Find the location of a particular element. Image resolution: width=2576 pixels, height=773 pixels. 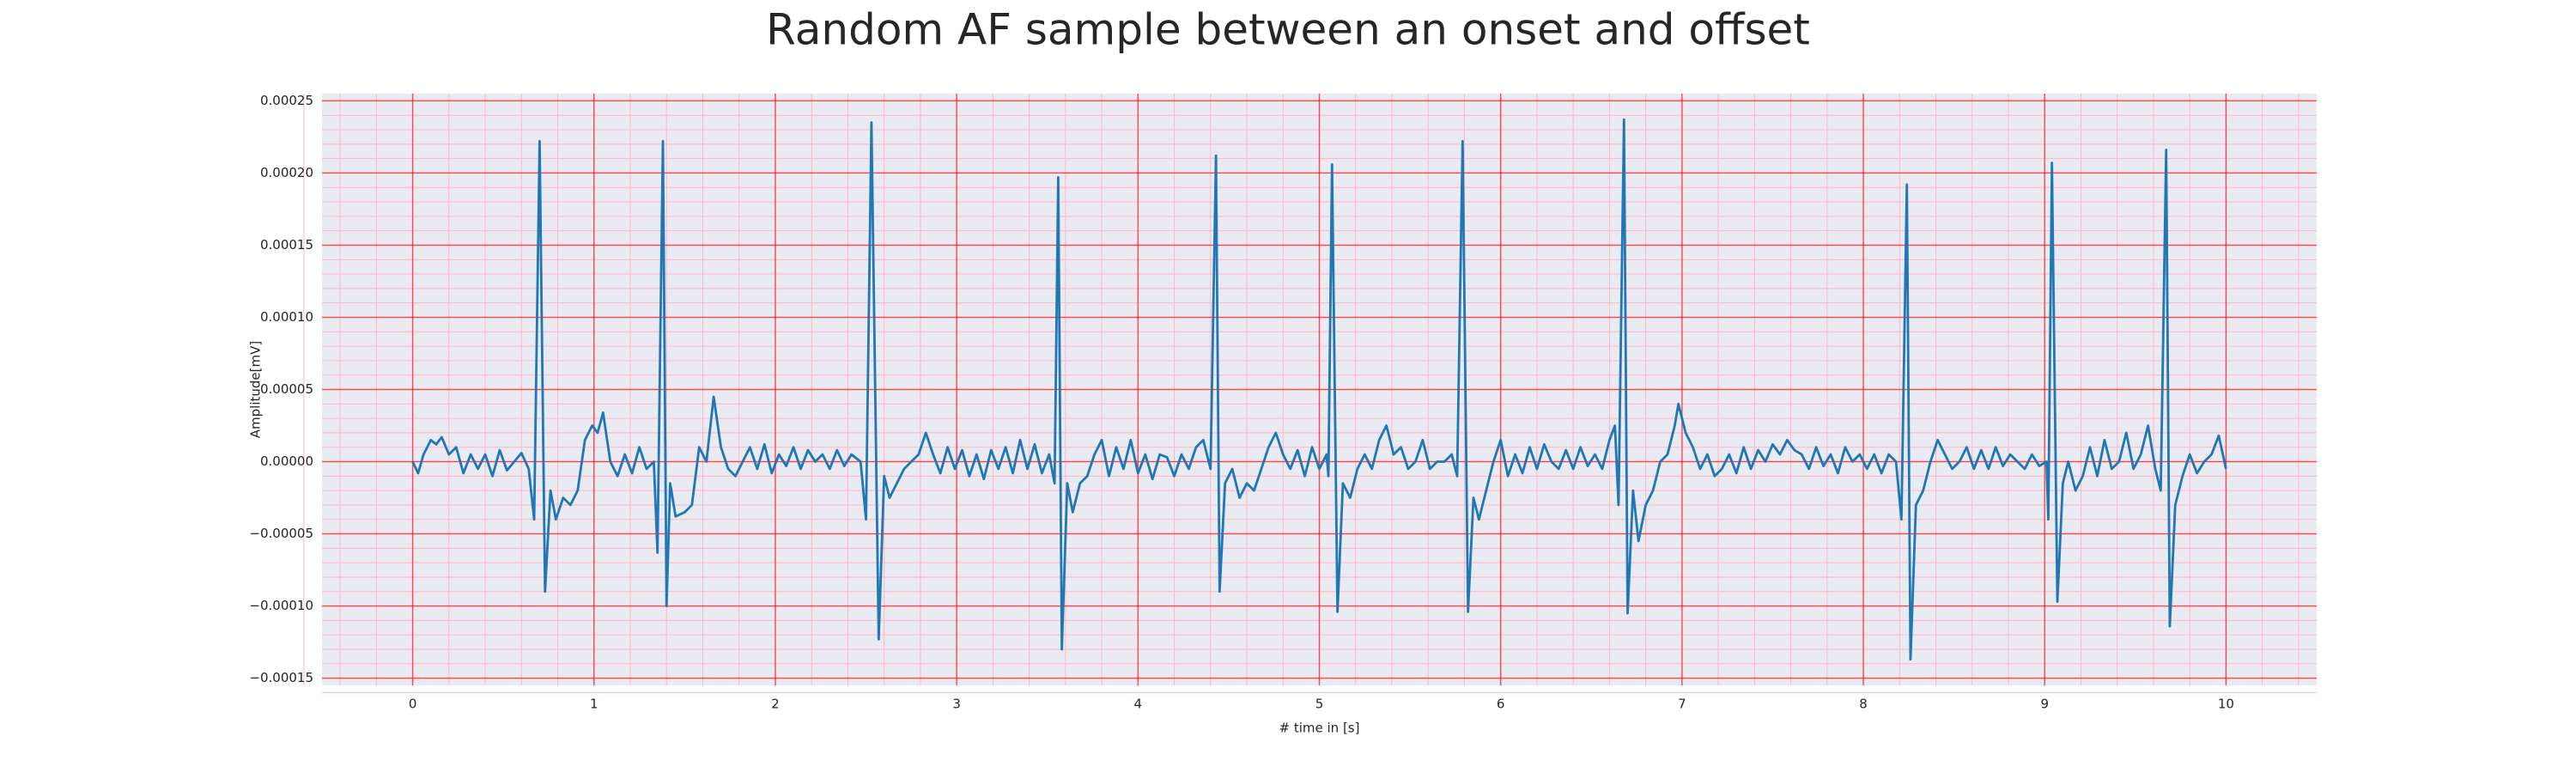

y-tick-label: 0.00015 is located at coordinates (286, 245).